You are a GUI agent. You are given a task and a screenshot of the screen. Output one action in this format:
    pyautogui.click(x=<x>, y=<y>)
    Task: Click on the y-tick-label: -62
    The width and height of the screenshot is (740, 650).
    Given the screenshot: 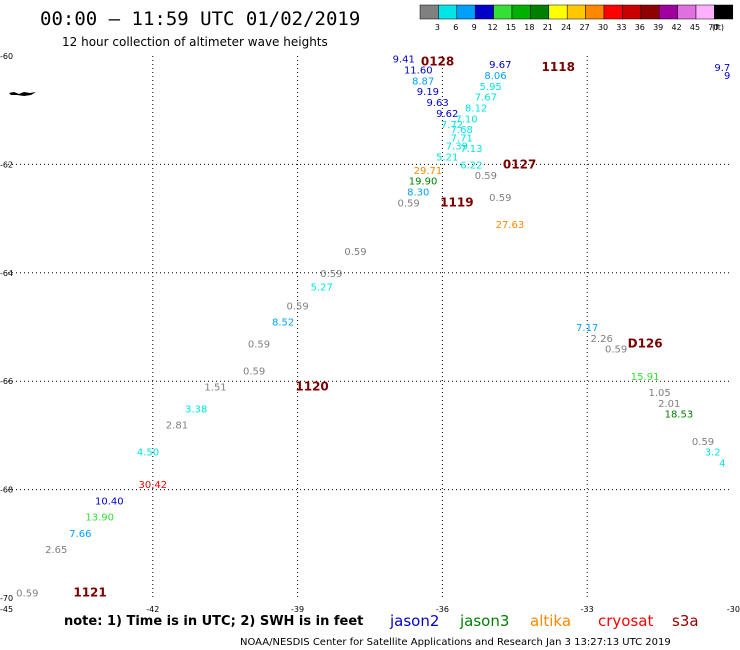 What is the action you would take?
    pyautogui.click(x=6, y=164)
    